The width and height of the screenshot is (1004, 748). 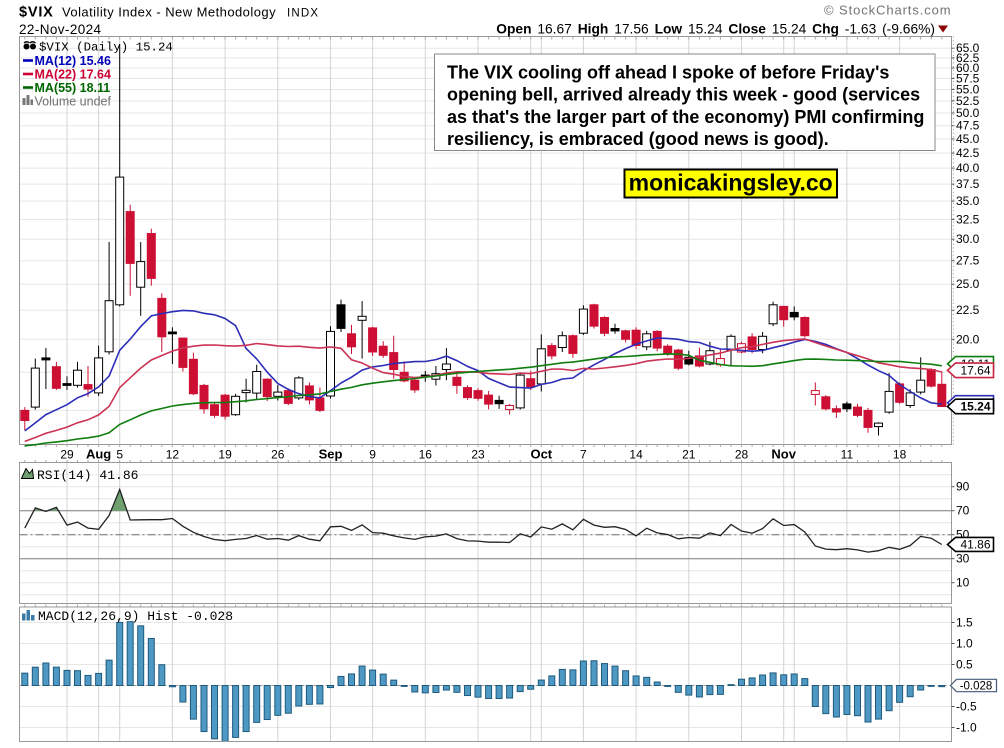 What do you see at coordinates (847, 455) in the screenshot?
I see `svg-text: 11` at bounding box center [847, 455].